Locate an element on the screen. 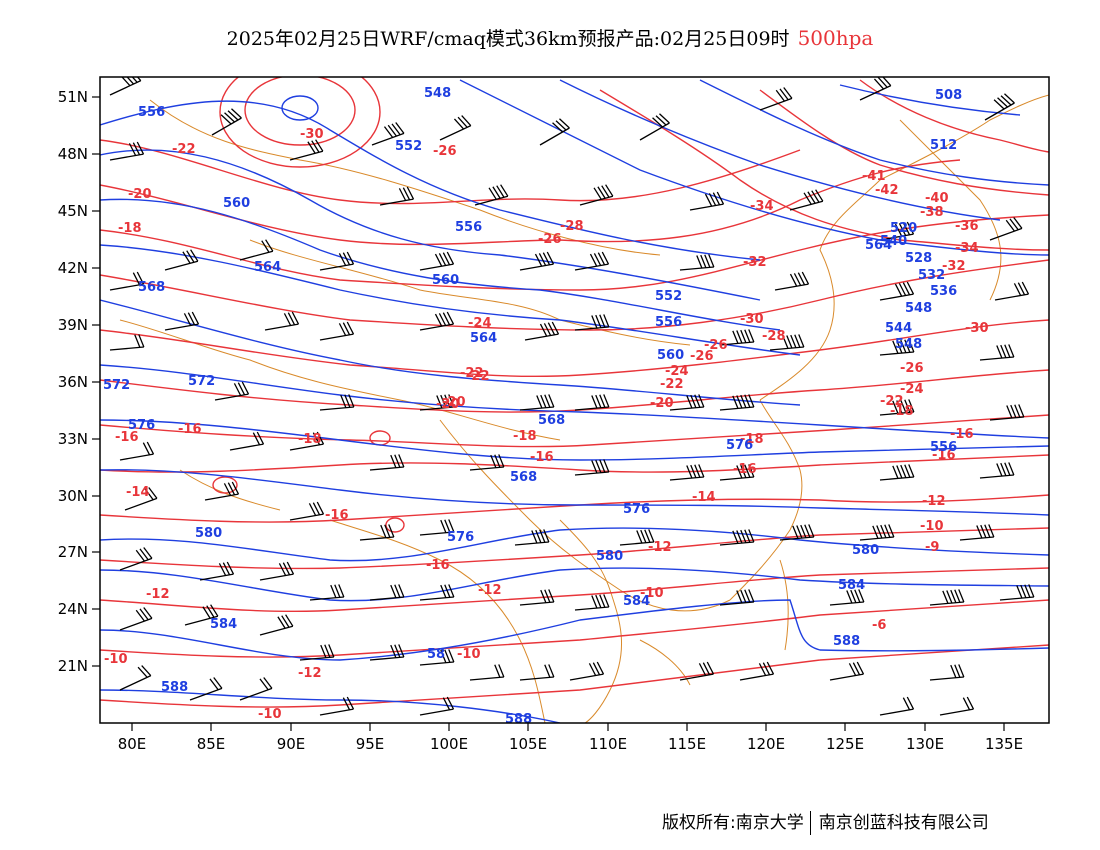 This screenshot has height=850, width=1100. lon-label: 115E is located at coordinates (687, 744).